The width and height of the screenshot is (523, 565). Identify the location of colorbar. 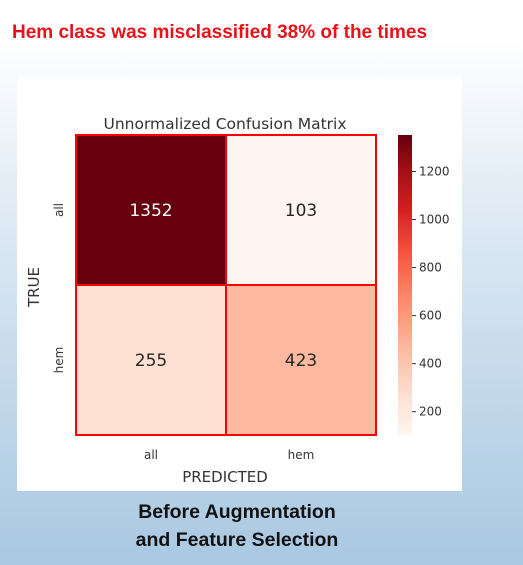
(405, 285).